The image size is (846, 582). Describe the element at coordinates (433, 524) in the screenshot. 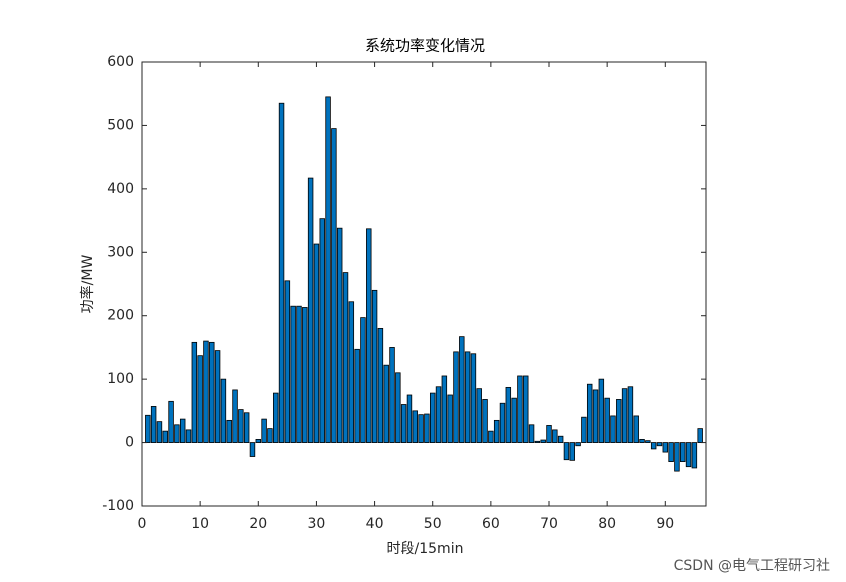

I see `x-tick-label: 50` at that location.